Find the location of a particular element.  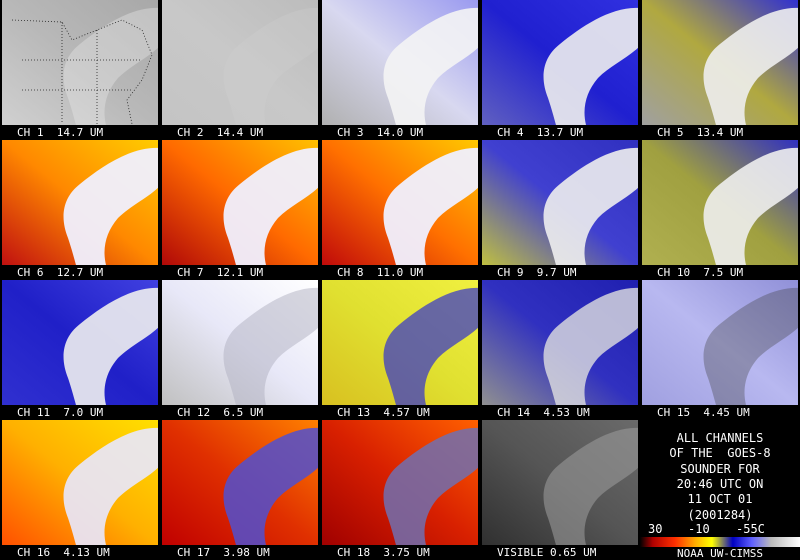

info-line: 11 OCT 01 is located at coordinates (720, 499).